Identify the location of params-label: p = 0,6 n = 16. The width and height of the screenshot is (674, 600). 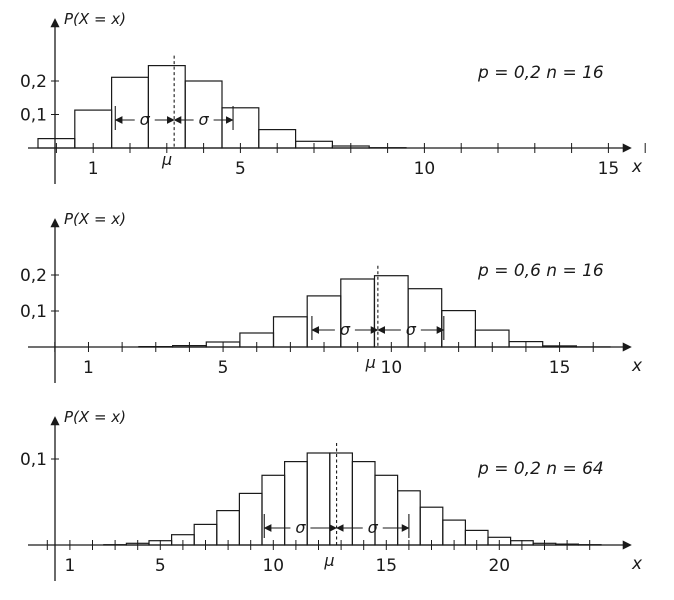
(540, 271).